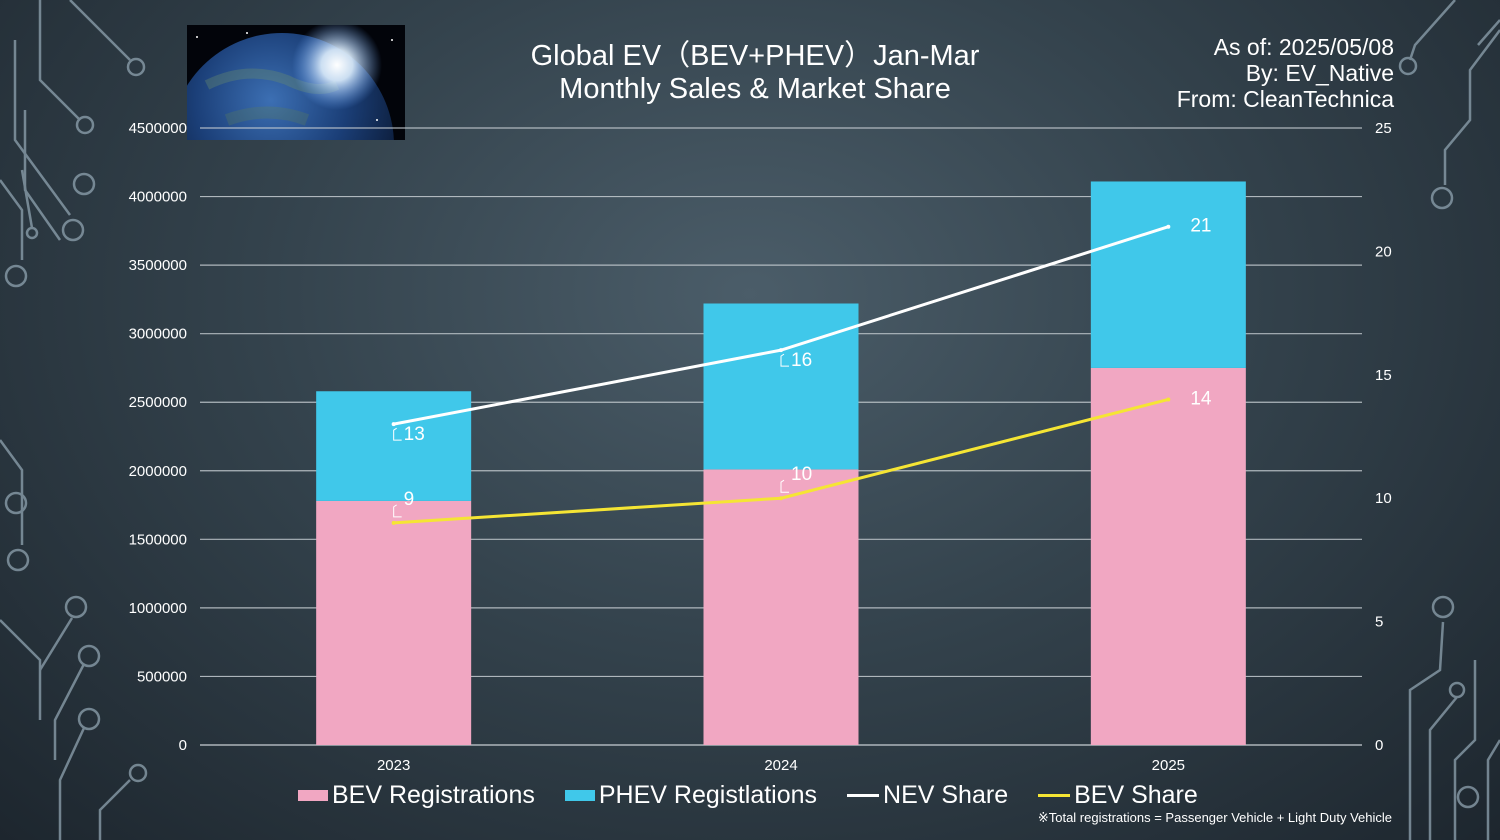  What do you see at coordinates (1379, 745) in the screenshot?
I see `y-right-tick: 0` at bounding box center [1379, 745].